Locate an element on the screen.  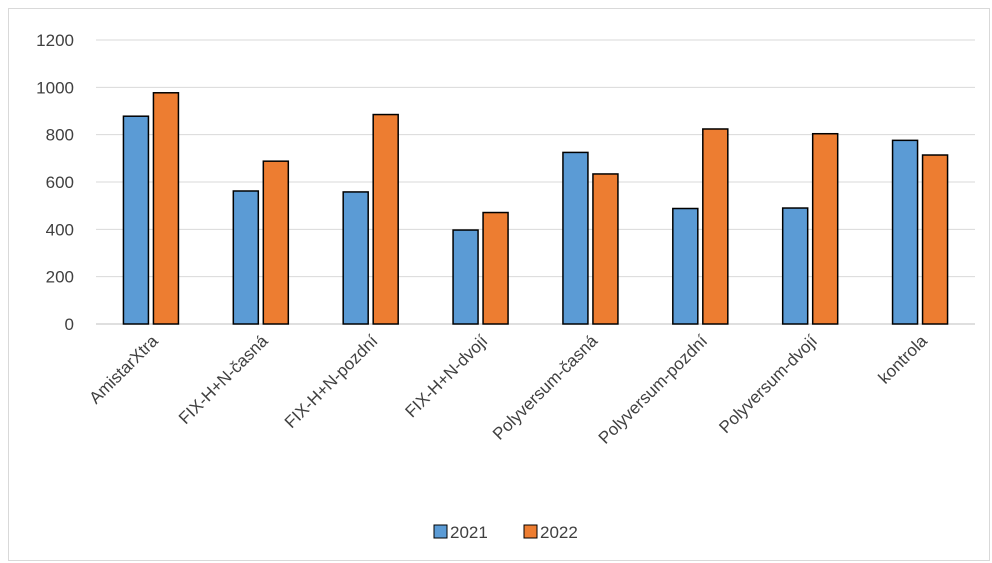
legend-label: 2021 is located at coordinates (469, 532).